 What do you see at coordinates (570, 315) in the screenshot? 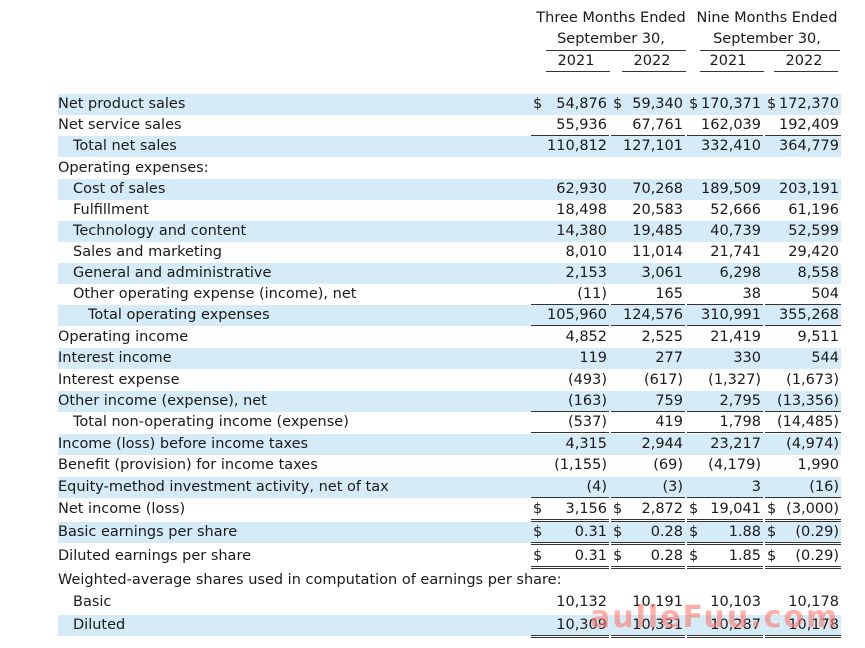
I see `value-cell: 105,960` at bounding box center [570, 315].